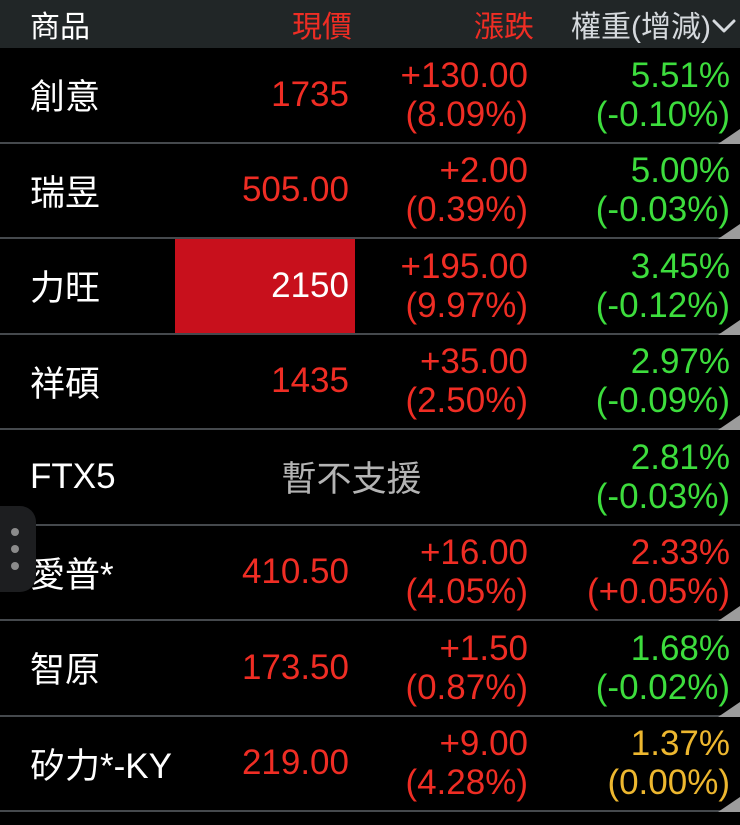 This screenshot has height=825, width=740. I want to click on not-supported-label: 暫不支援, so click(351, 480).